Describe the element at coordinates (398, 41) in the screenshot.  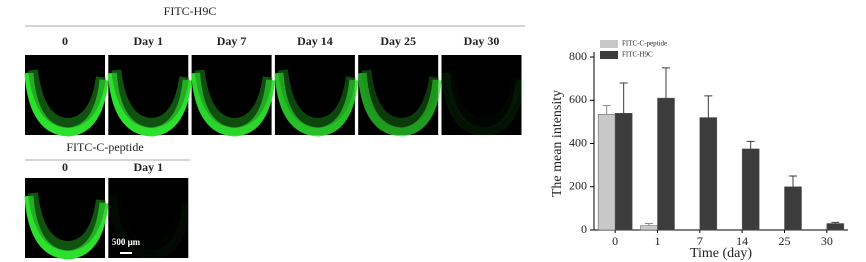
I see `column-label: Day 25` at that location.